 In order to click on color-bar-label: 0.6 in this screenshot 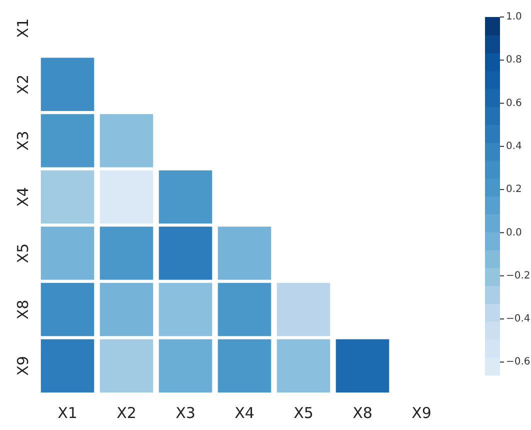, I will do `click(514, 103)`.